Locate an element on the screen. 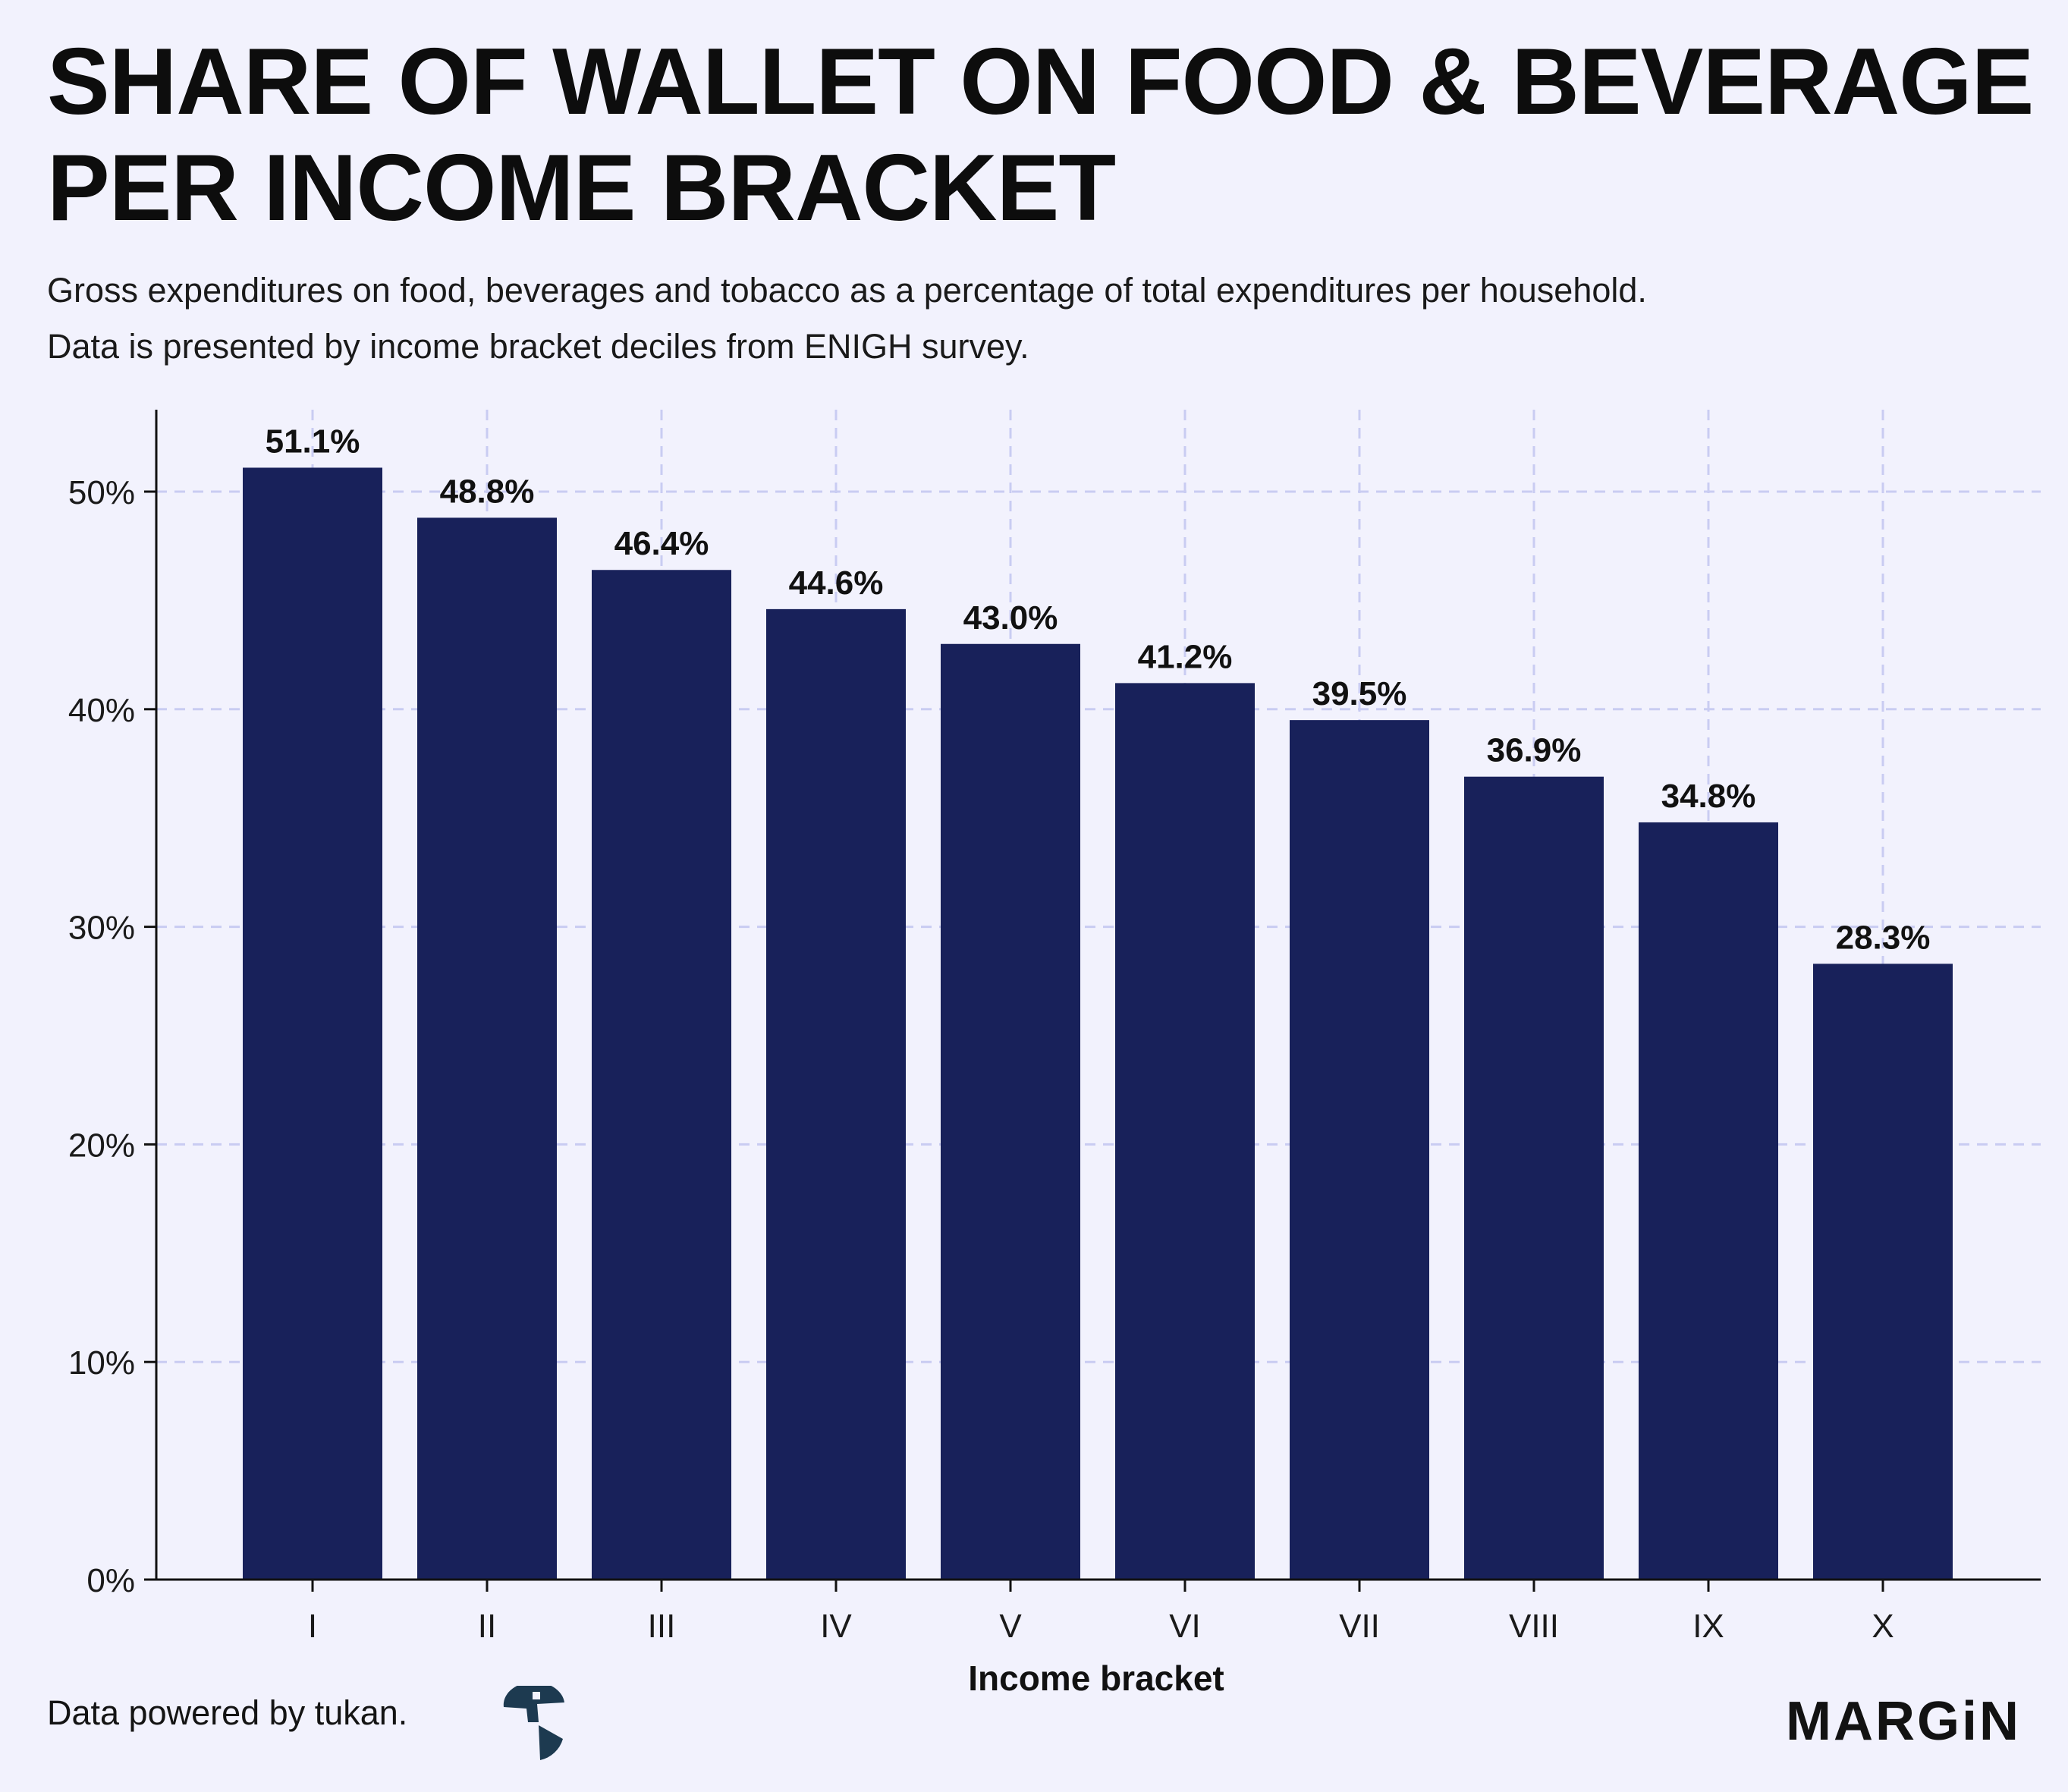 The image size is (2068, 1792). x-axis-tick-label: III is located at coordinates (662, 1627).